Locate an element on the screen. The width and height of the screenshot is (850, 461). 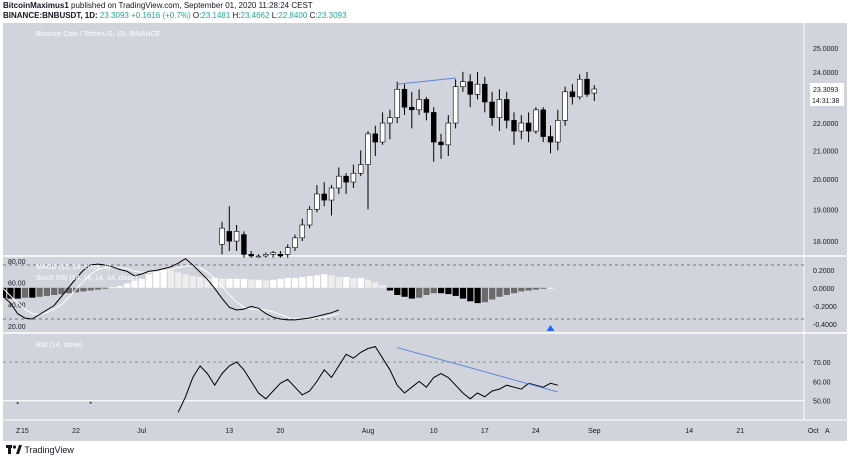
tradingview-logo: TradingView is located at coordinates (40, 450).